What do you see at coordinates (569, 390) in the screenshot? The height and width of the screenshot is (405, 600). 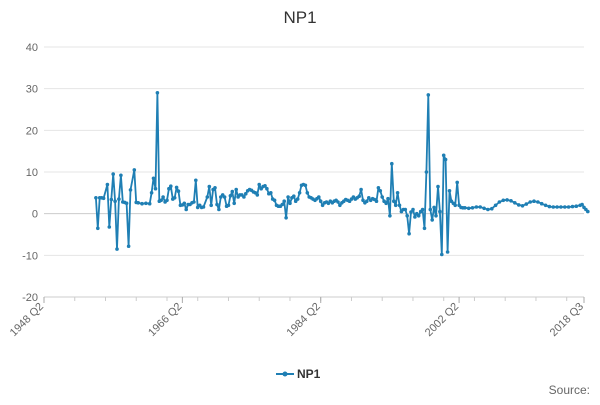 I see `source-label: Source:` at bounding box center [569, 390].